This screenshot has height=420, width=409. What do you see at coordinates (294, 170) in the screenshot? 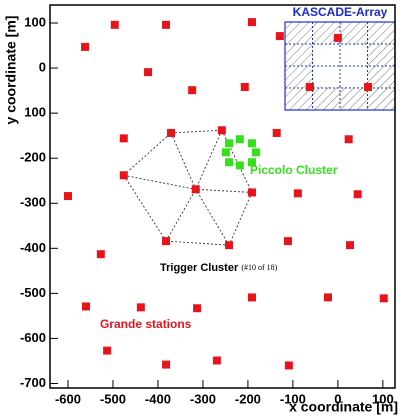
I see `series-label: Piccolo Cluster` at bounding box center [294, 170].